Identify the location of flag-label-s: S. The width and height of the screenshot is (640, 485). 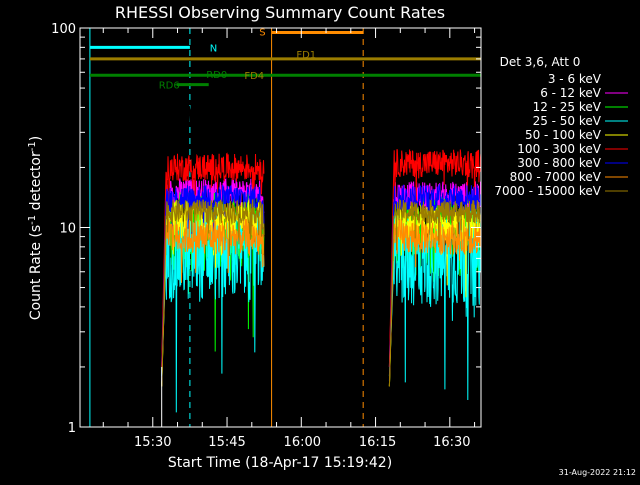
(262, 32).